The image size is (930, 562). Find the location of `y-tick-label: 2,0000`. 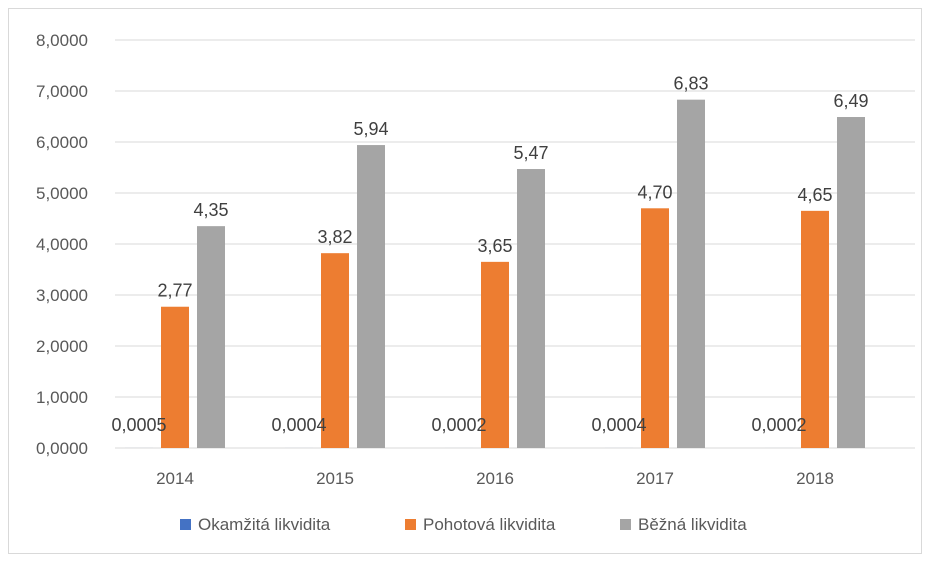

y-tick-label: 2,0000 is located at coordinates (62, 346).